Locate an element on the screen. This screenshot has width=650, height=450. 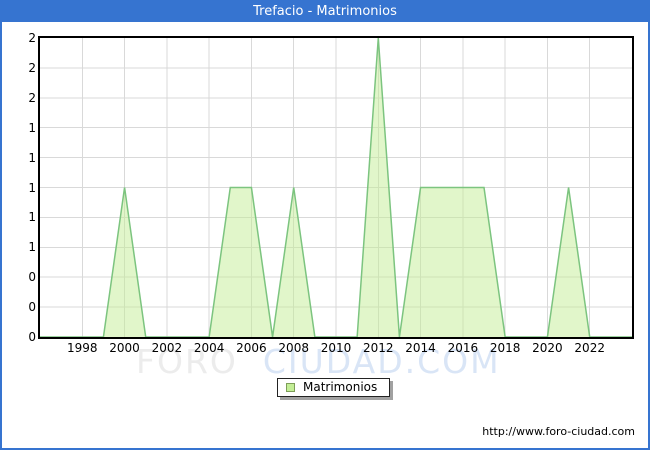
x-tick-label-2018: 2018 is located at coordinates (505, 348).